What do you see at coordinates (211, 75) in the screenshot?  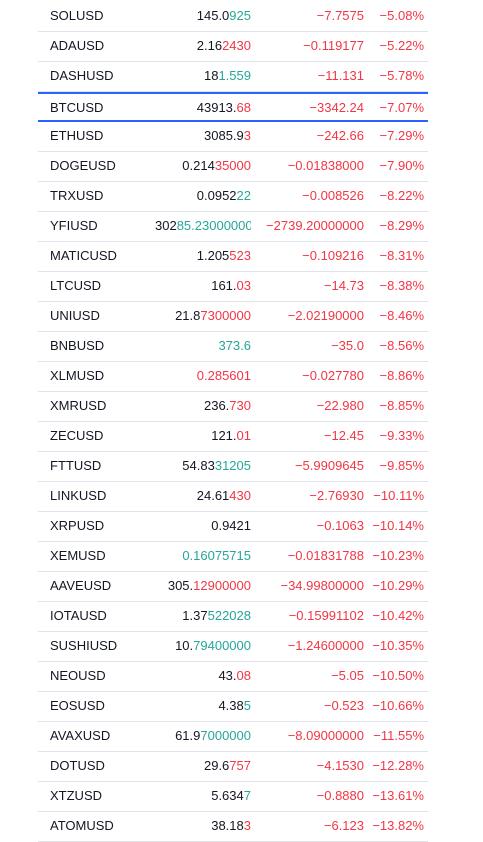 I see `price-part: 18` at bounding box center [211, 75].